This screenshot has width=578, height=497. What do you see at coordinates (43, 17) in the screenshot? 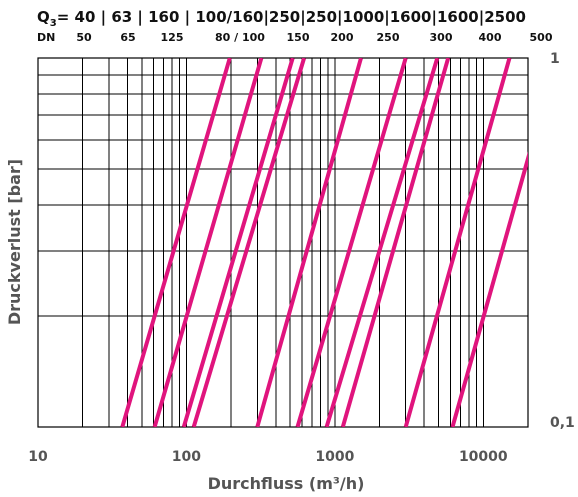
I see `q3-prefix: Q` at bounding box center [43, 17].